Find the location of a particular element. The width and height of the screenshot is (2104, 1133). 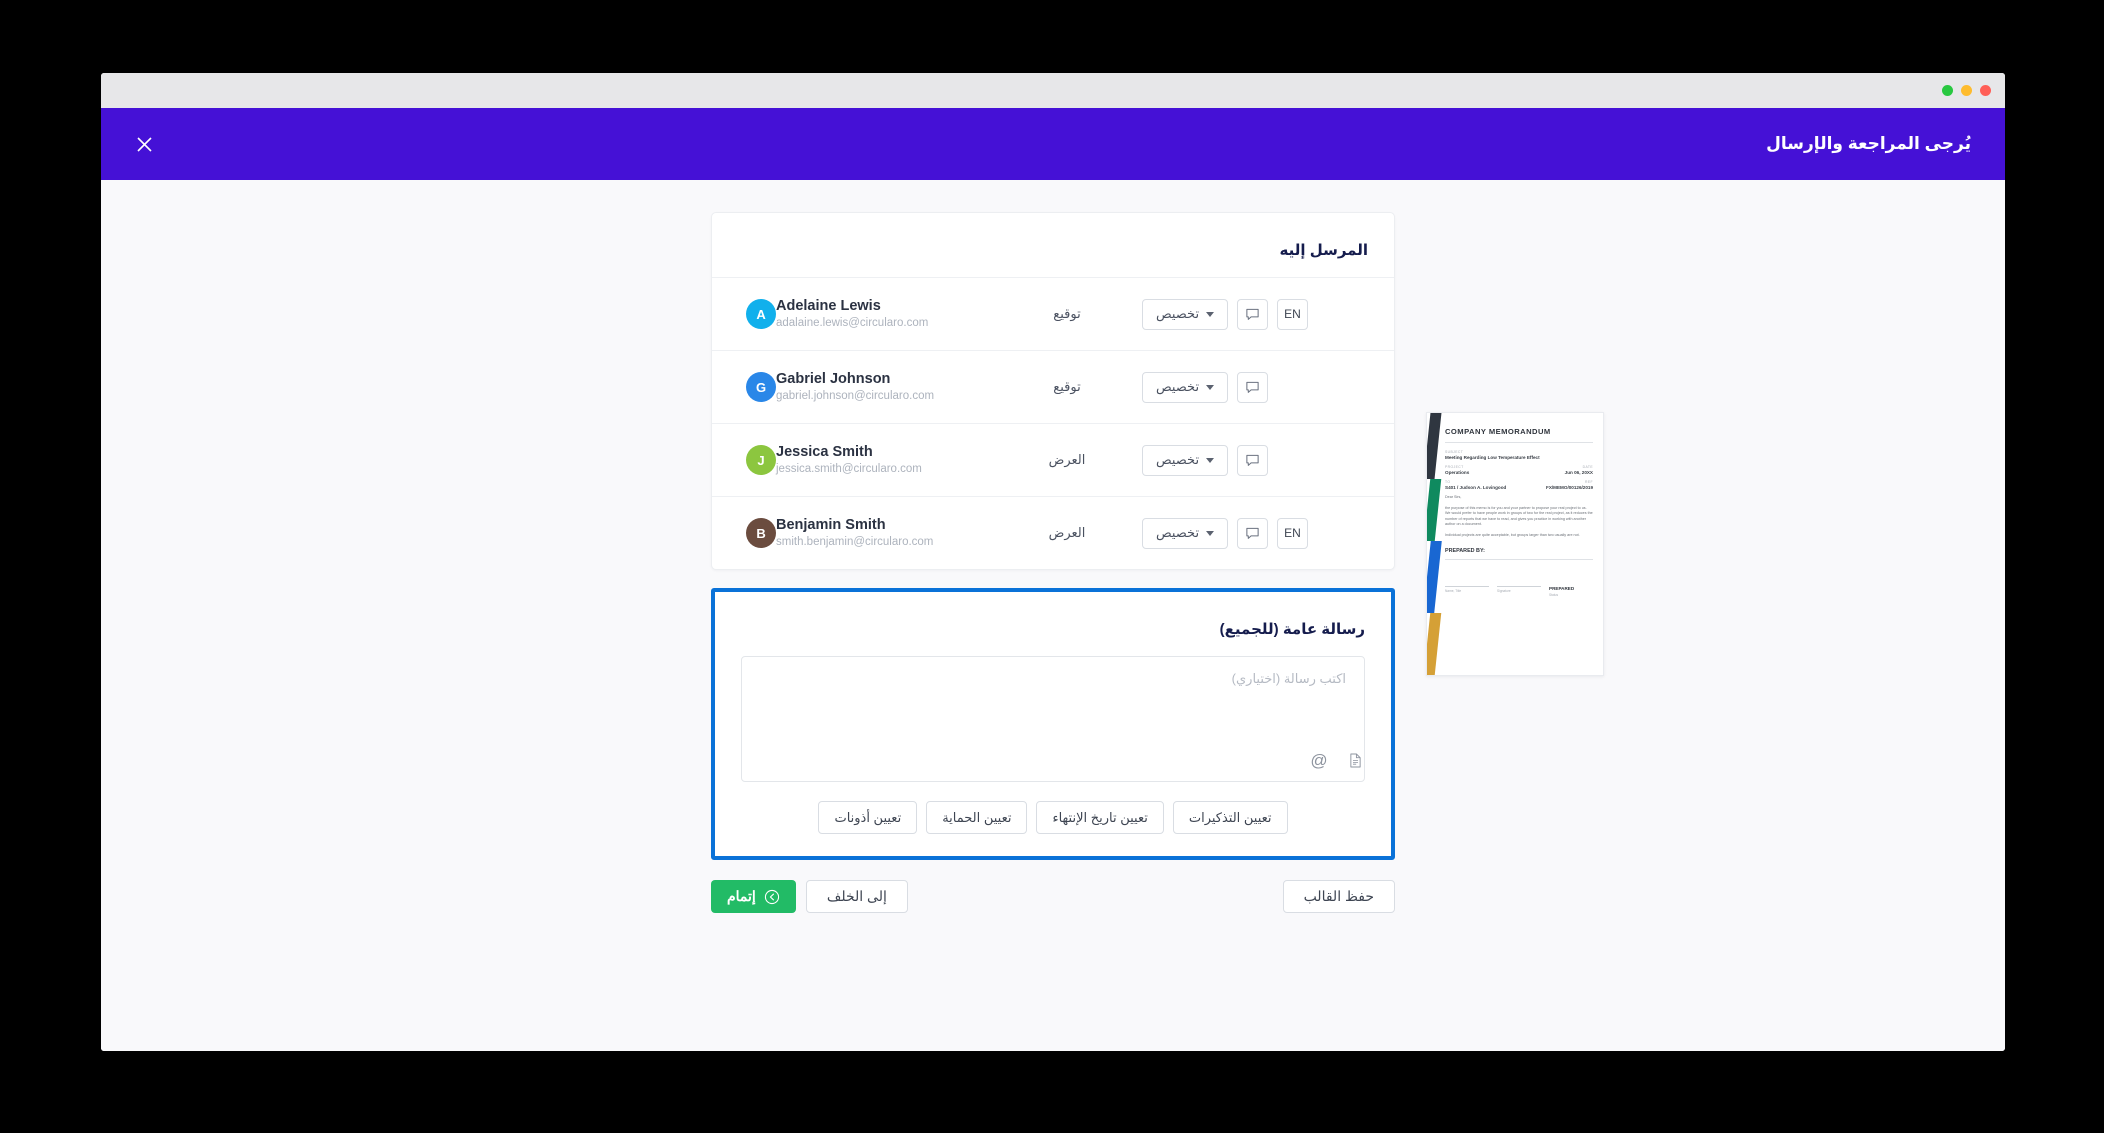

back-button: إلى الخلف is located at coordinates (856, 896).